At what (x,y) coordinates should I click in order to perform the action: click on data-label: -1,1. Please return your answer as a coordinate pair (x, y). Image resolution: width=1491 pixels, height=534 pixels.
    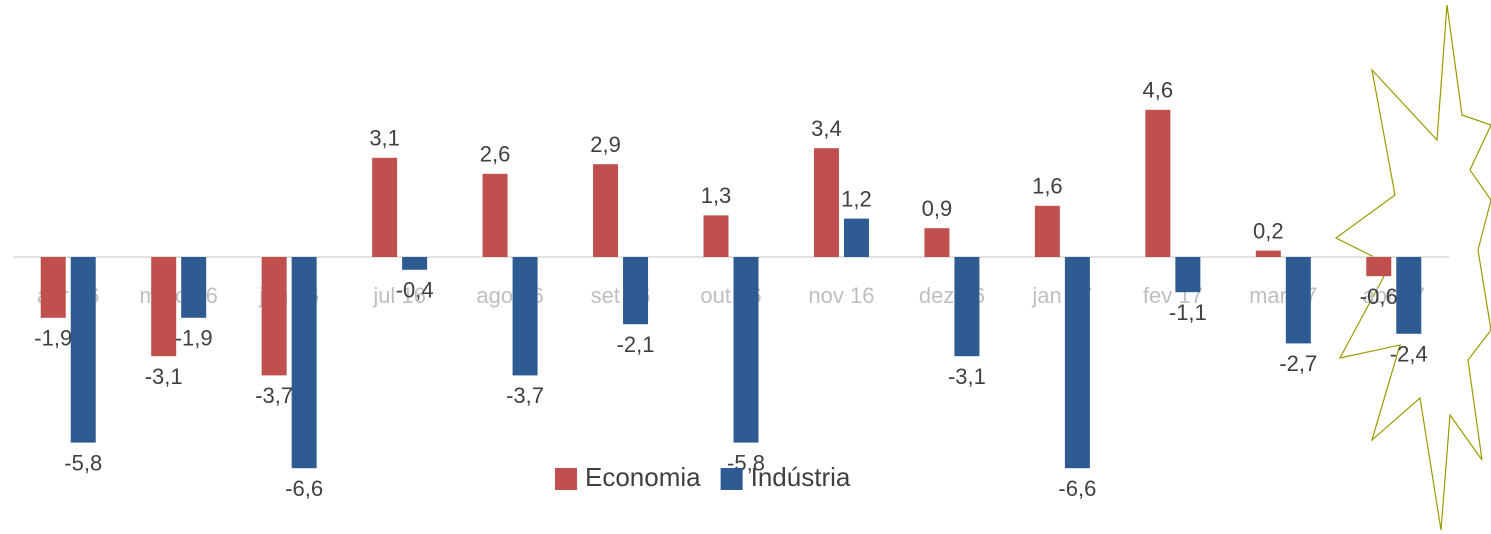
    Looking at the image, I should click on (1188, 312).